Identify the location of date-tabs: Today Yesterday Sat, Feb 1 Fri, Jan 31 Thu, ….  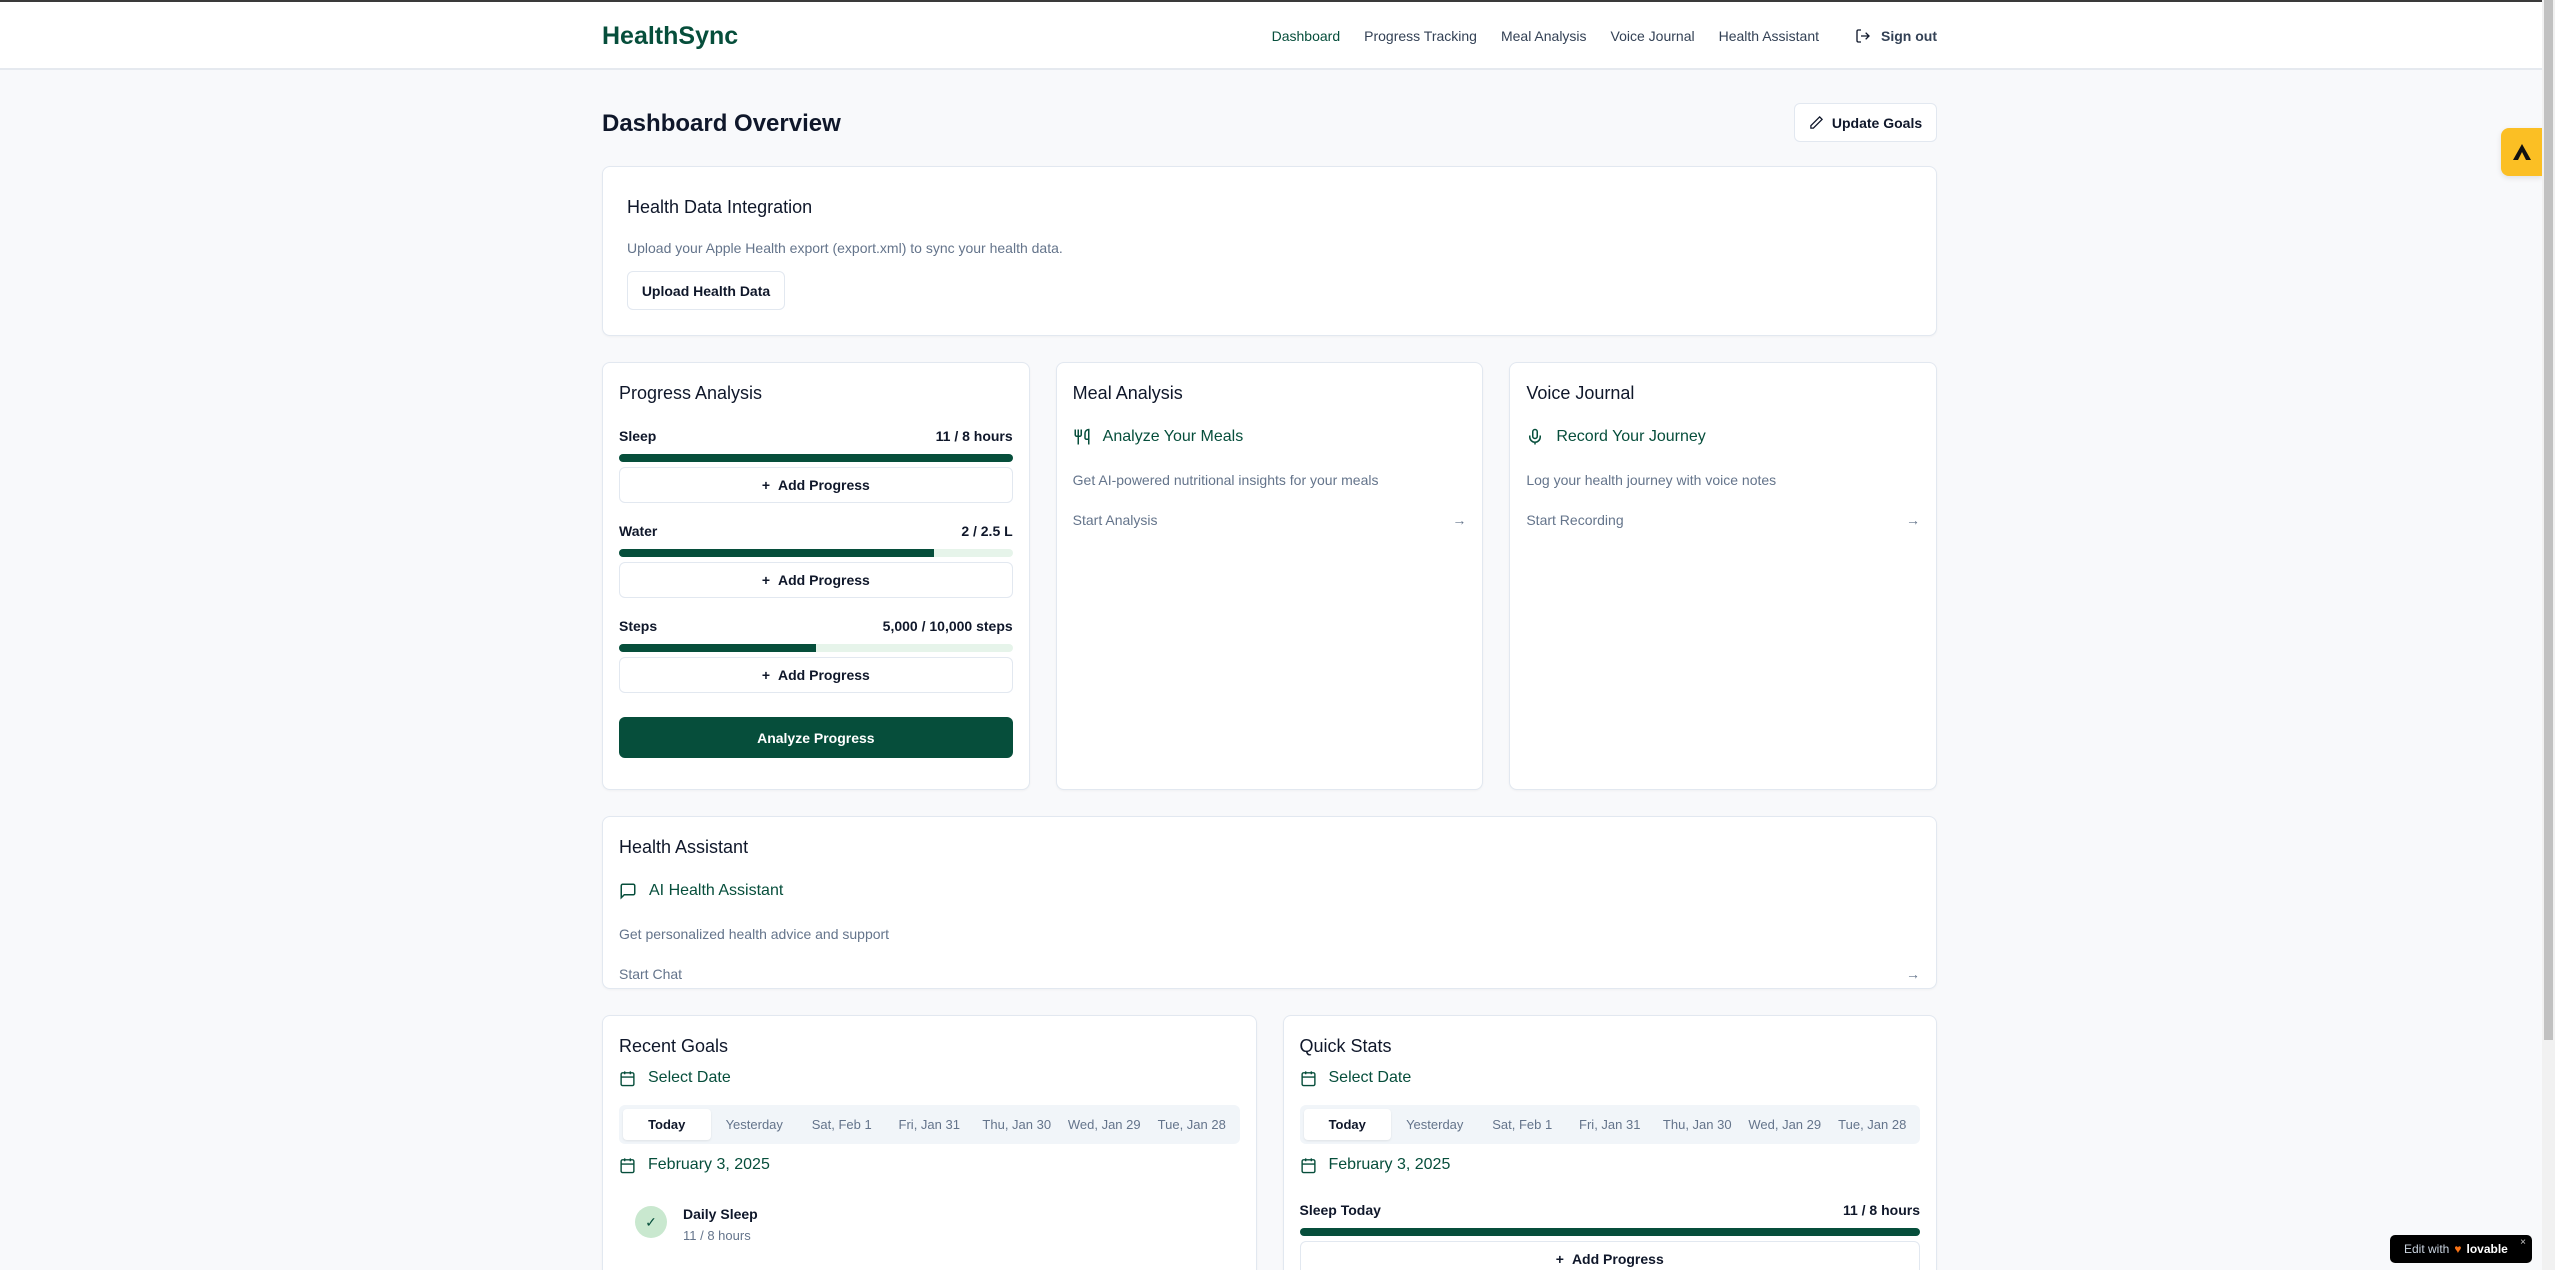
(1609, 1124).